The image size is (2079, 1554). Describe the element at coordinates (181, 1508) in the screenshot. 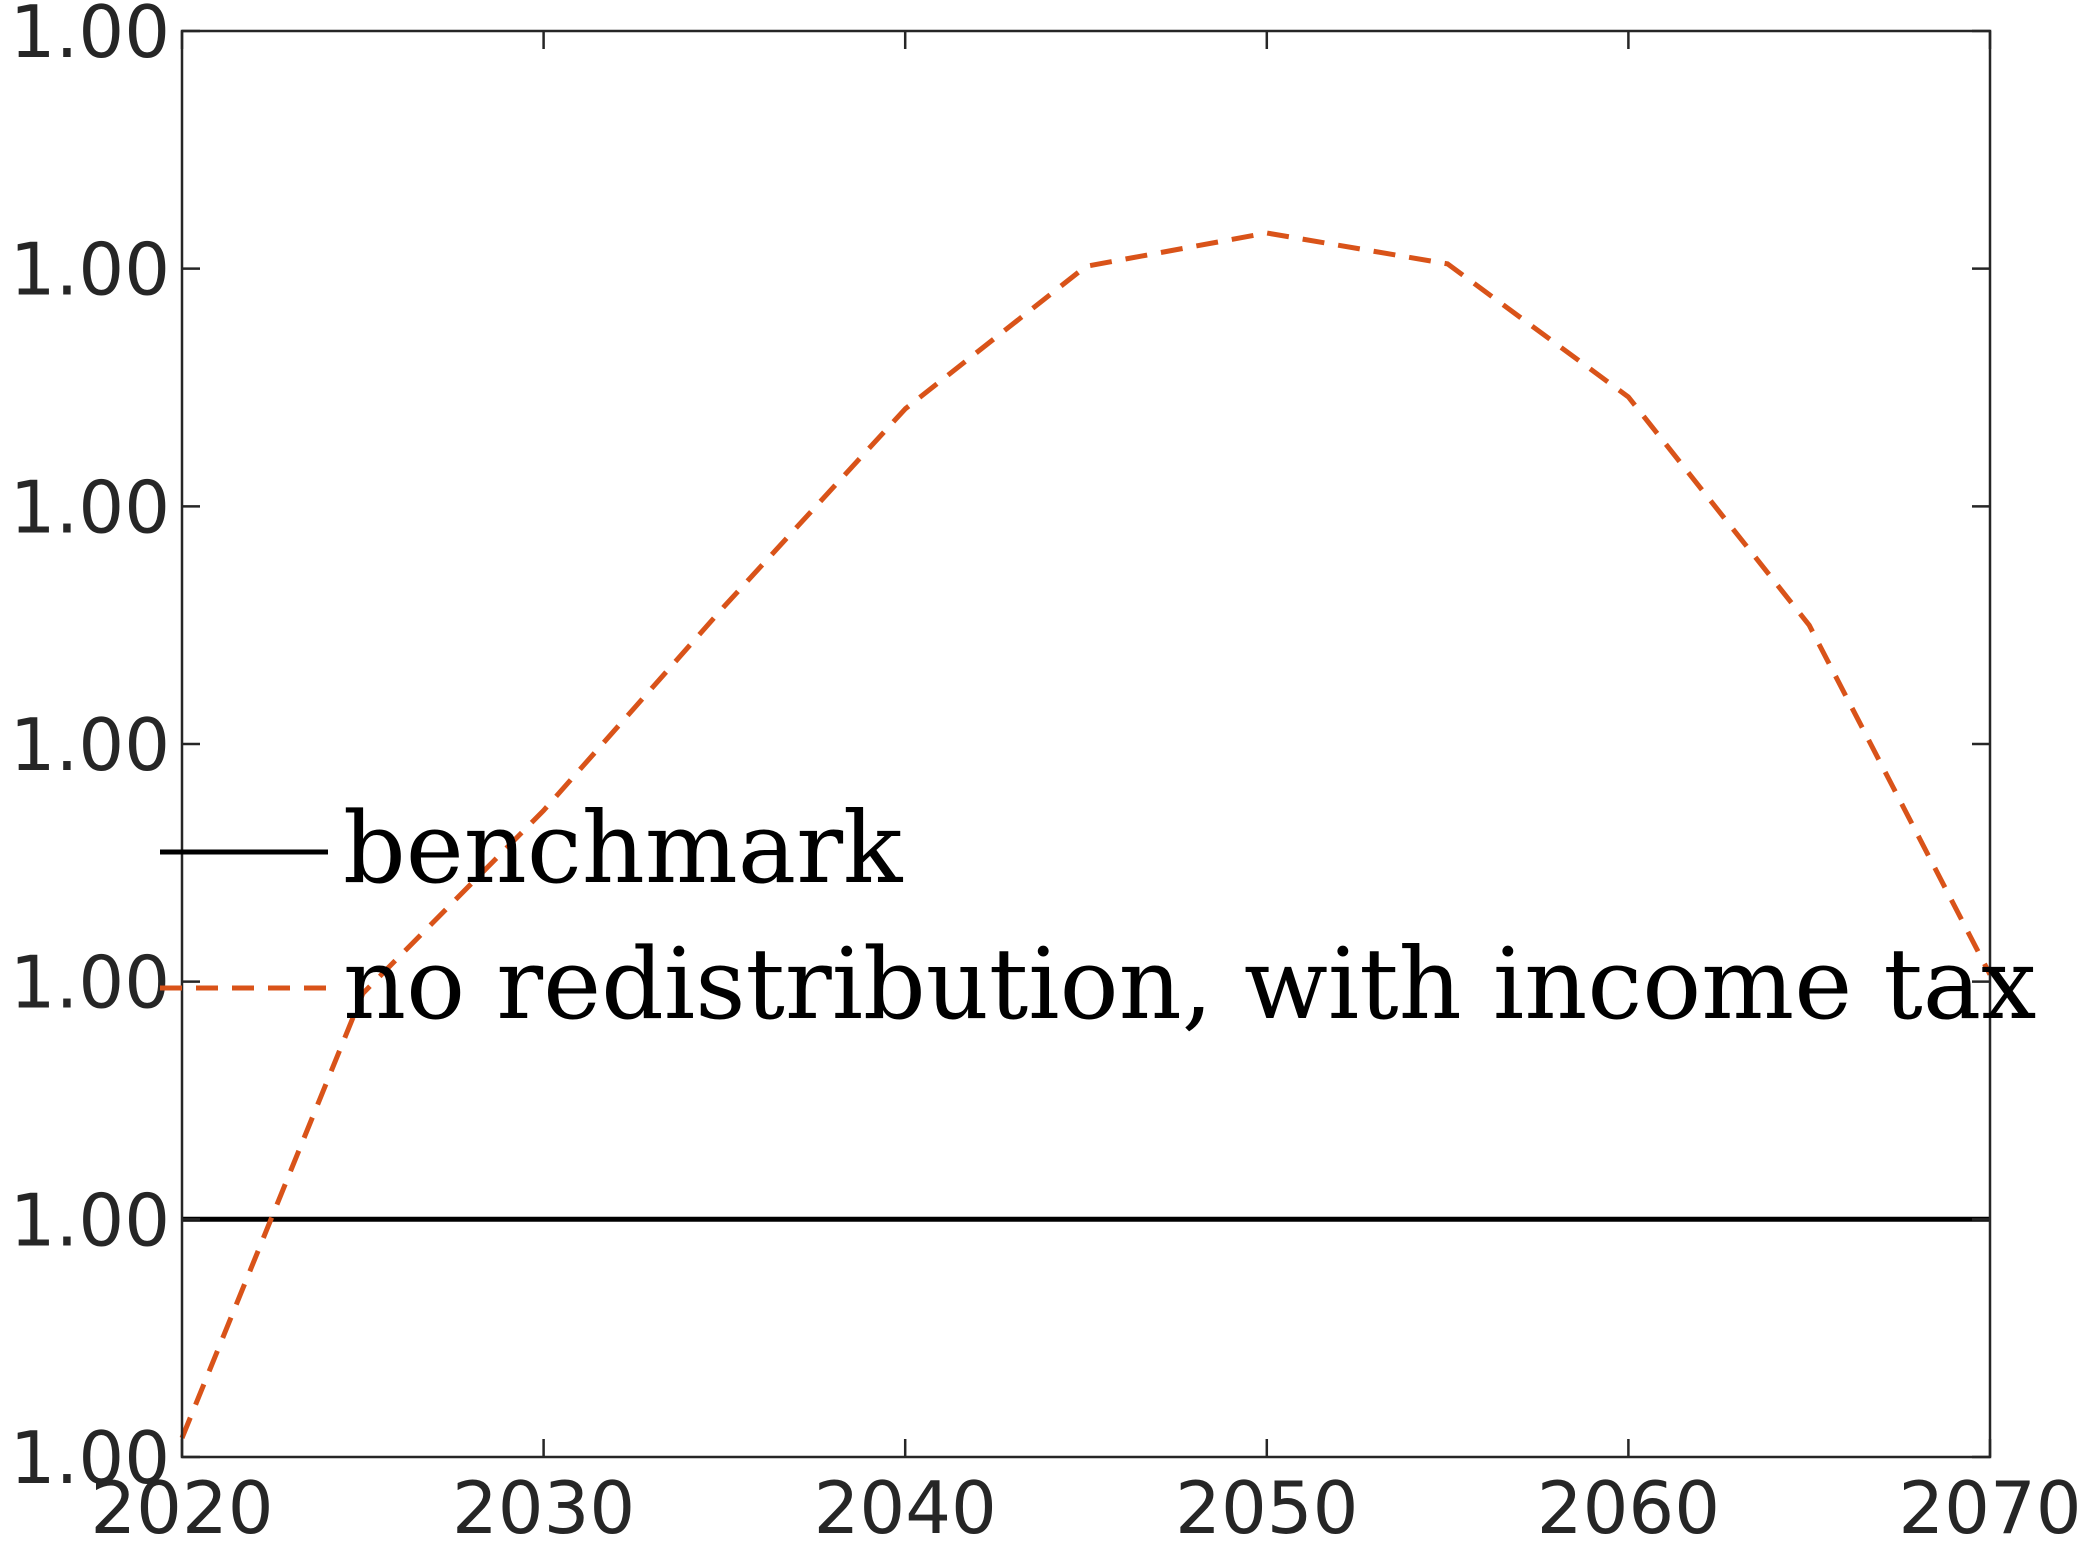

I see `x-tick-label: 2020` at that location.